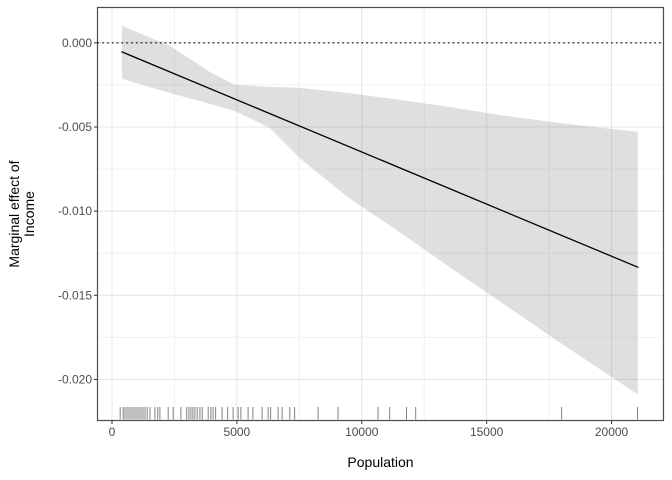 This screenshot has width=672, height=480. What do you see at coordinates (380, 462) in the screenshot?
I see `x-axis-title: Population` at bounding box center [380, 462].